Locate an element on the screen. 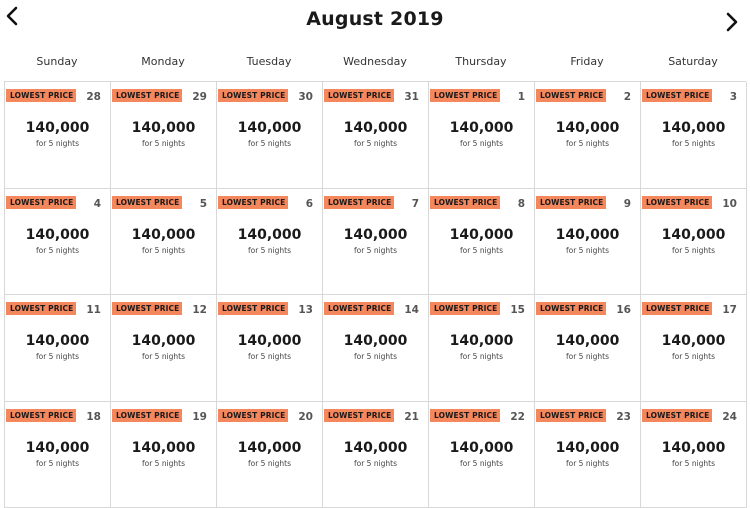 The image size is (750, 508). day-number: 12 is located at coordinates (199, 310).